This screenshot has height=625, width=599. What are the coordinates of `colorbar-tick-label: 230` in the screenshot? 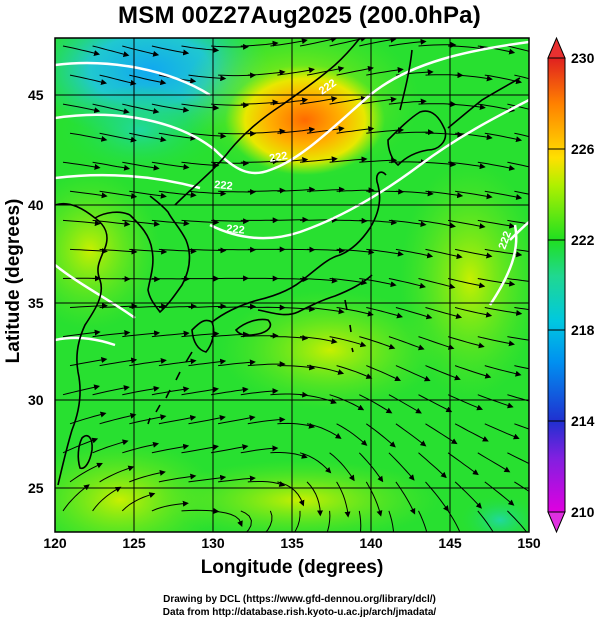 It's located at (583, 58).